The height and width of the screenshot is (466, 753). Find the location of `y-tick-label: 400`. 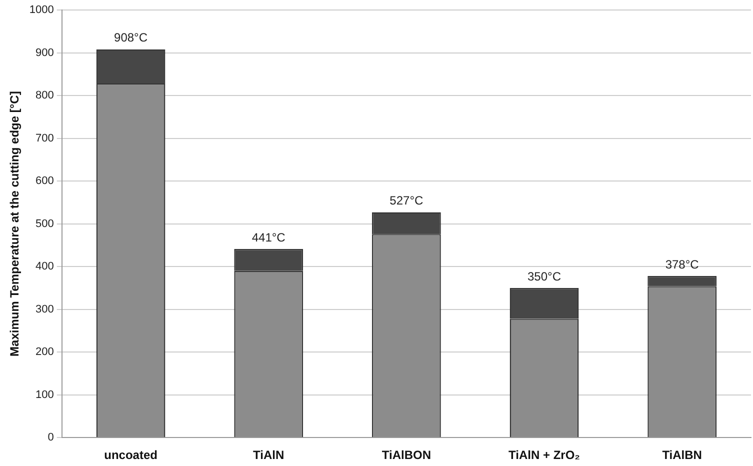

y-tick-label: 400 is located at coordinates (45, 266).